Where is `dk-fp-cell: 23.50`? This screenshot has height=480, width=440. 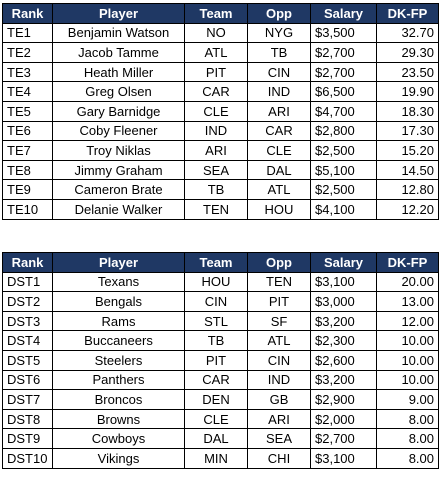
dk-fp-cell: 23.50 is located at coordinates (407, 72).